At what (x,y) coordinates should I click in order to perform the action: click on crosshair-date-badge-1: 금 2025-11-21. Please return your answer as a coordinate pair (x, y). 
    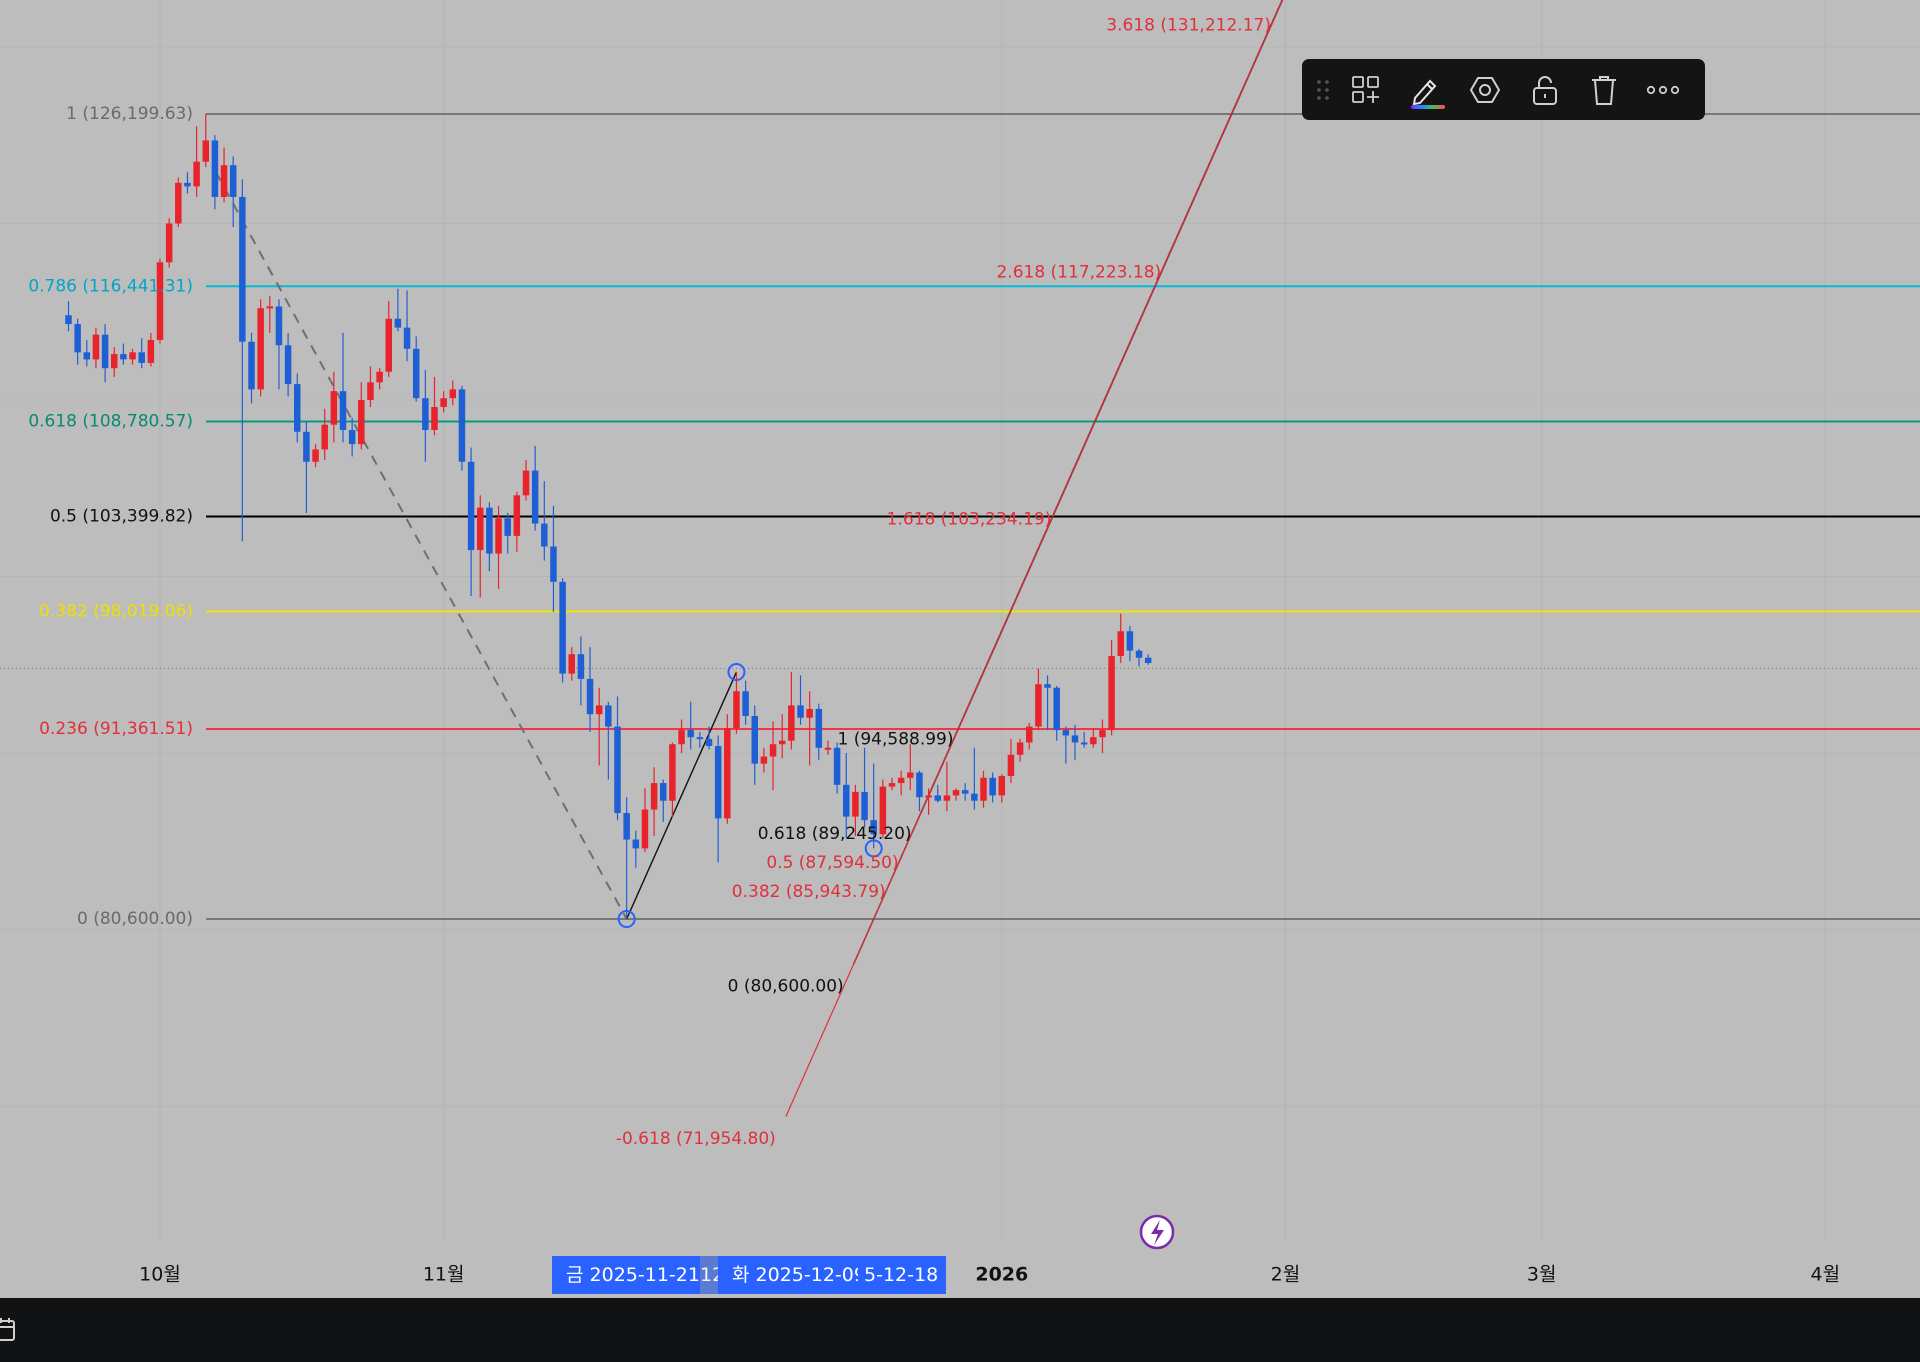
    Looking at the image, I should click on (626, 1275).